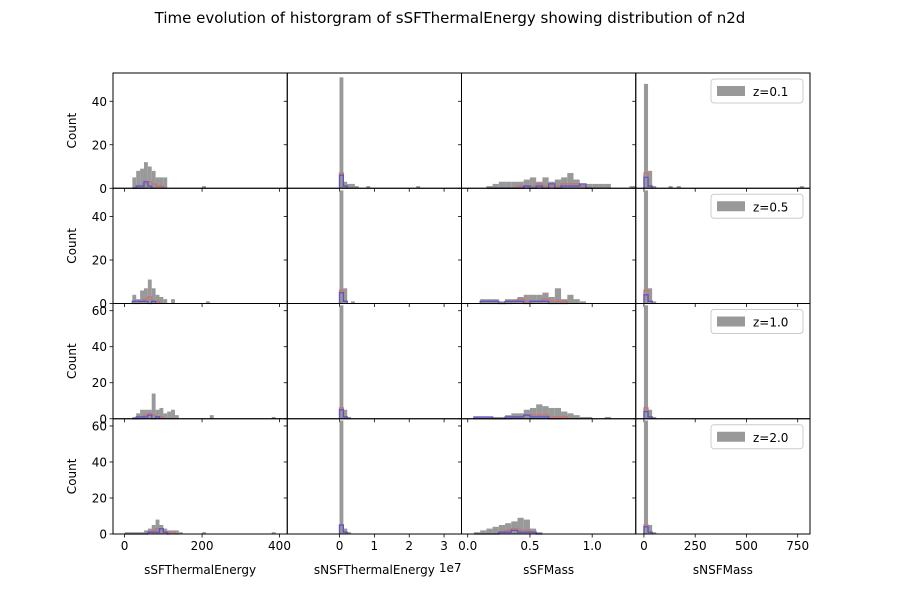 Image resolution: width=900 pixels, height=600 pixels. What do you see at coordinates (548, 570) in the screenshot?
I see `x-axis-label: sSFMass` at bounding box center [548, 570].